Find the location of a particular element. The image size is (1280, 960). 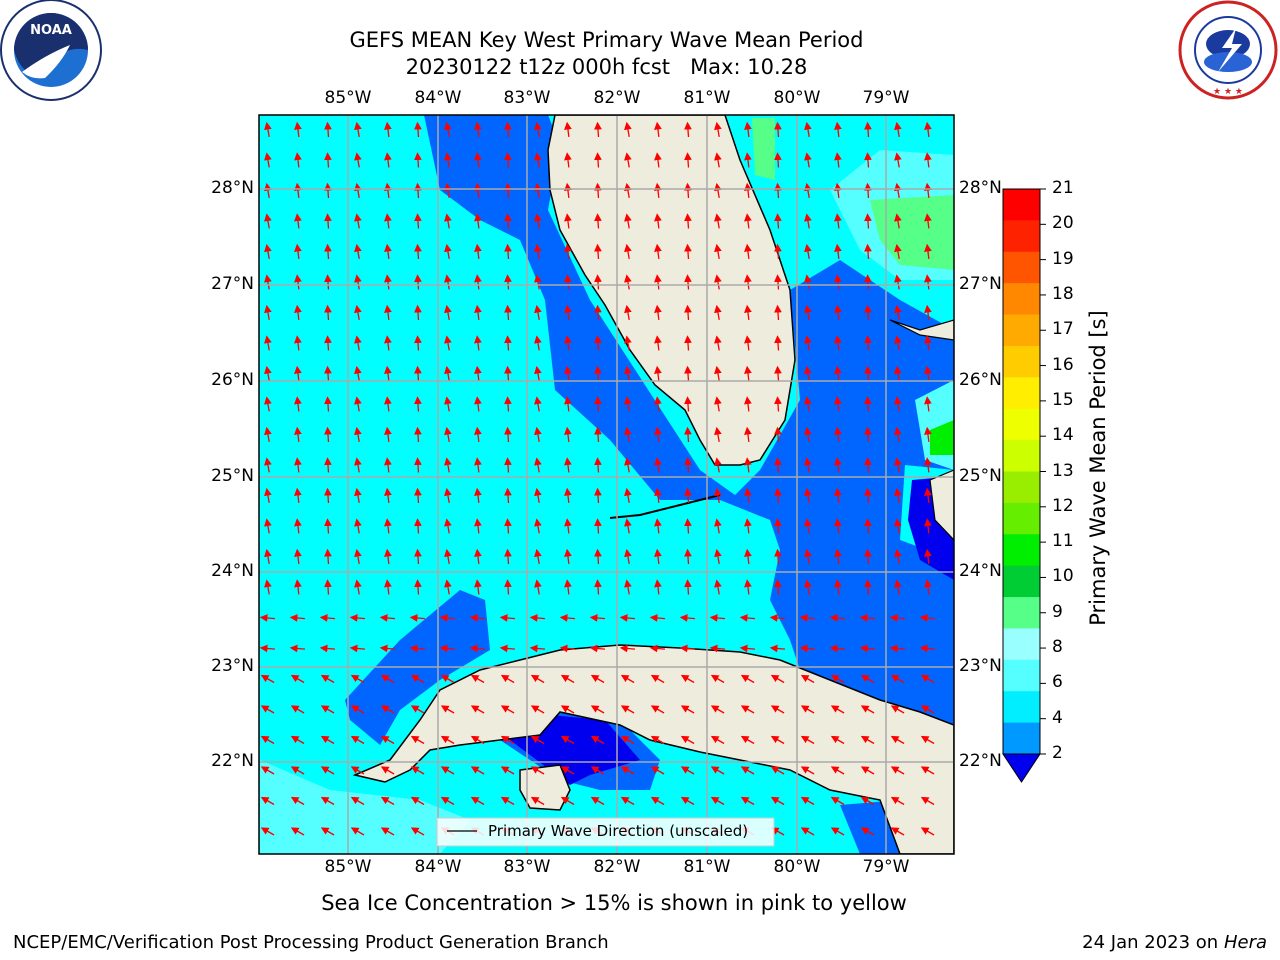

lat-label-right: 22°N is located at coordinates (980, 761).